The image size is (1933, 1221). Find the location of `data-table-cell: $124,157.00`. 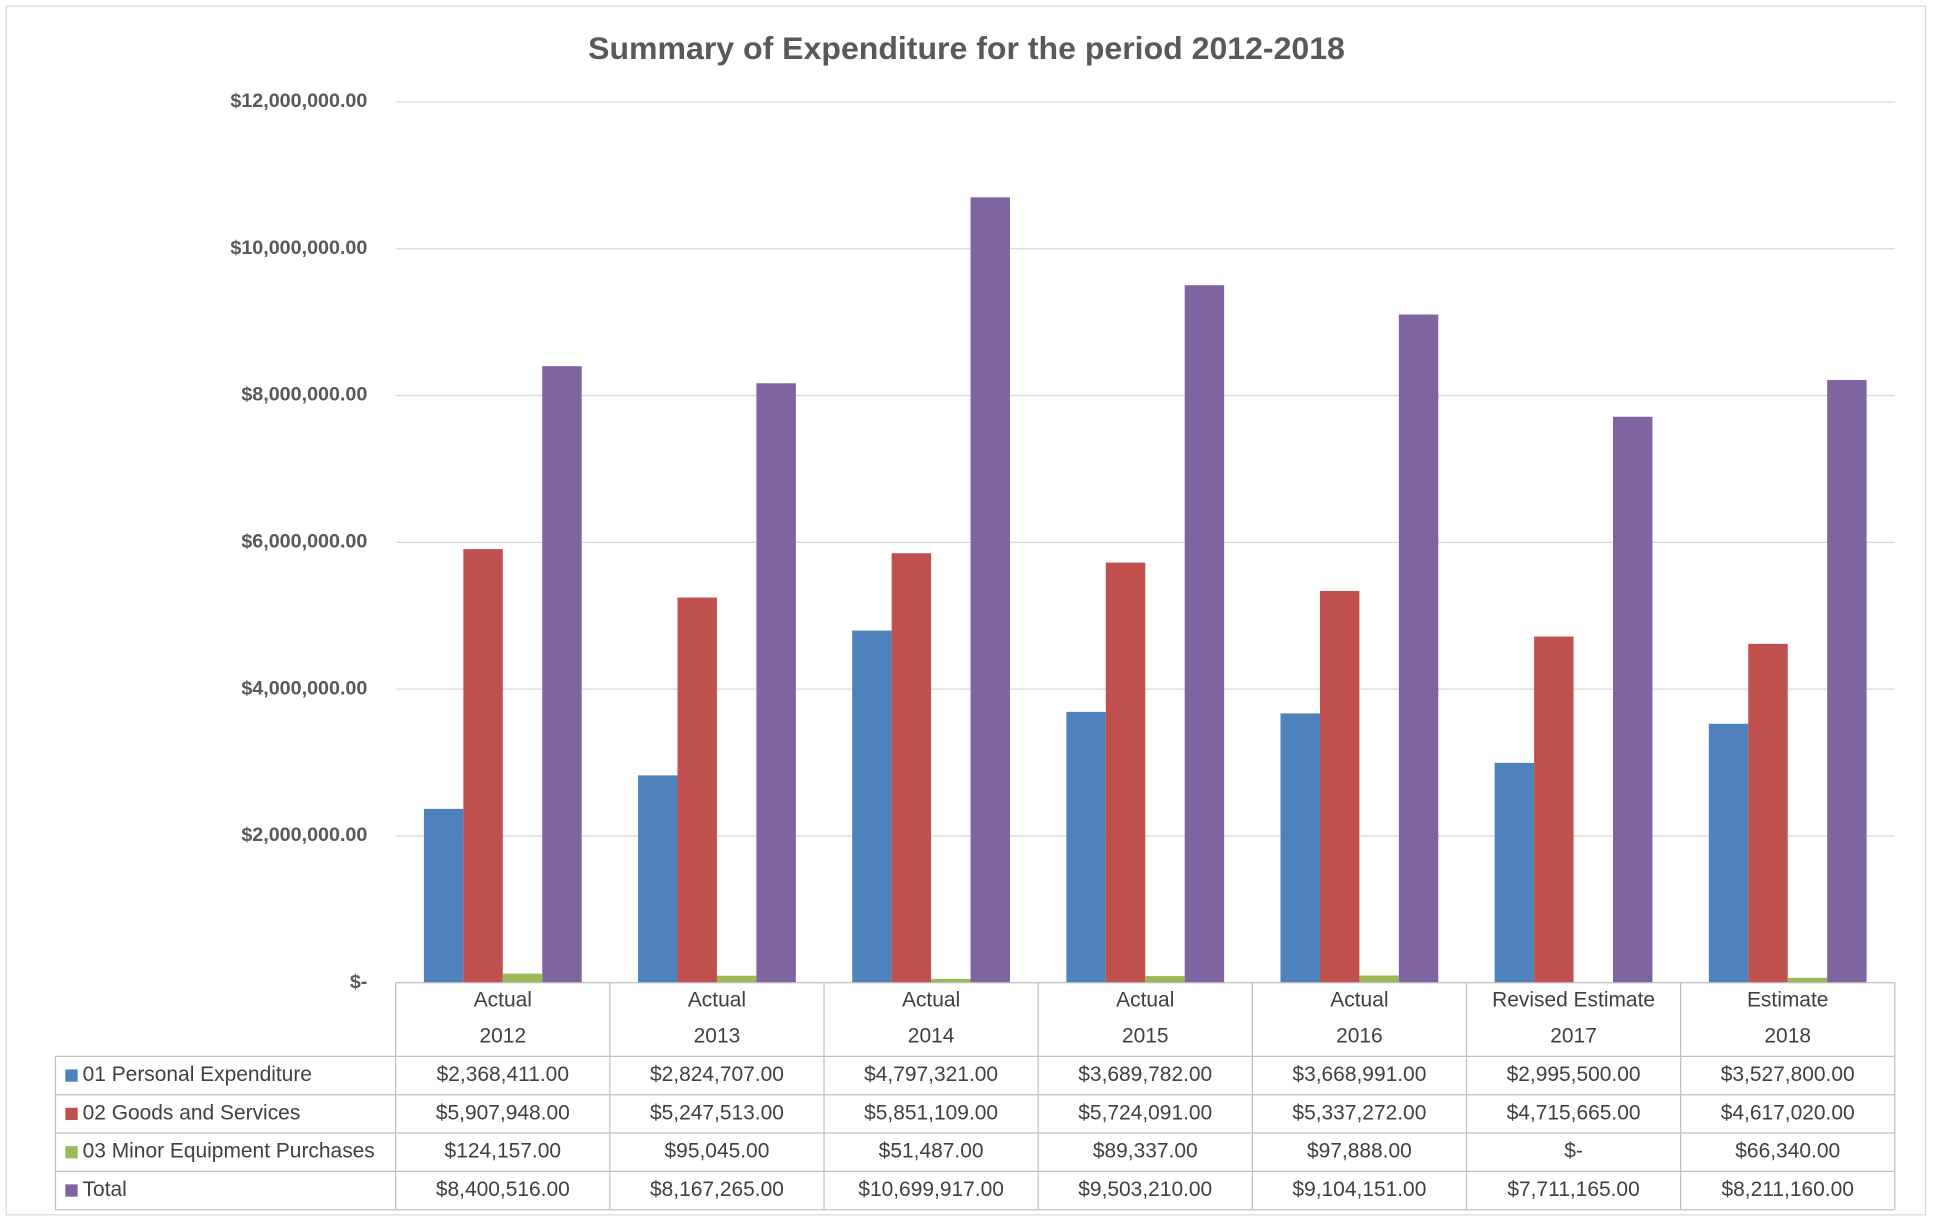

data-table-cell: $124,157.00 is located at coordinates (503, 1151).